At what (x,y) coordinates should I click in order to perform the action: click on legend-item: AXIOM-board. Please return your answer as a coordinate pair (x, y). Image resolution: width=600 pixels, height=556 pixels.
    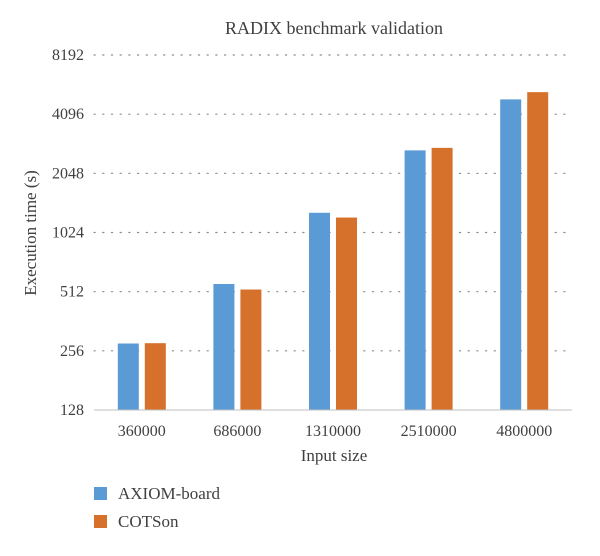
    Looking at the image, I should click on (157, 493).